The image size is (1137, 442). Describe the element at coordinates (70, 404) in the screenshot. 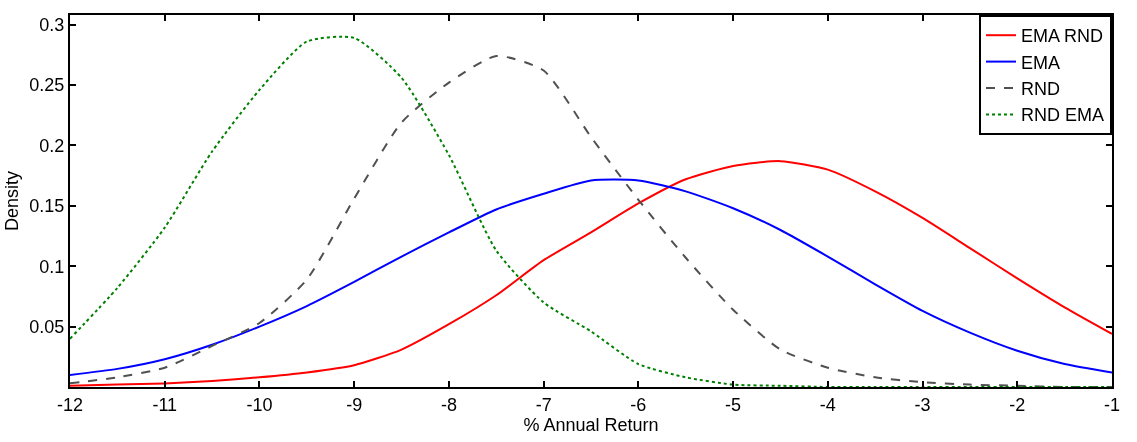

I see `x-tick-label: -12` at that location.